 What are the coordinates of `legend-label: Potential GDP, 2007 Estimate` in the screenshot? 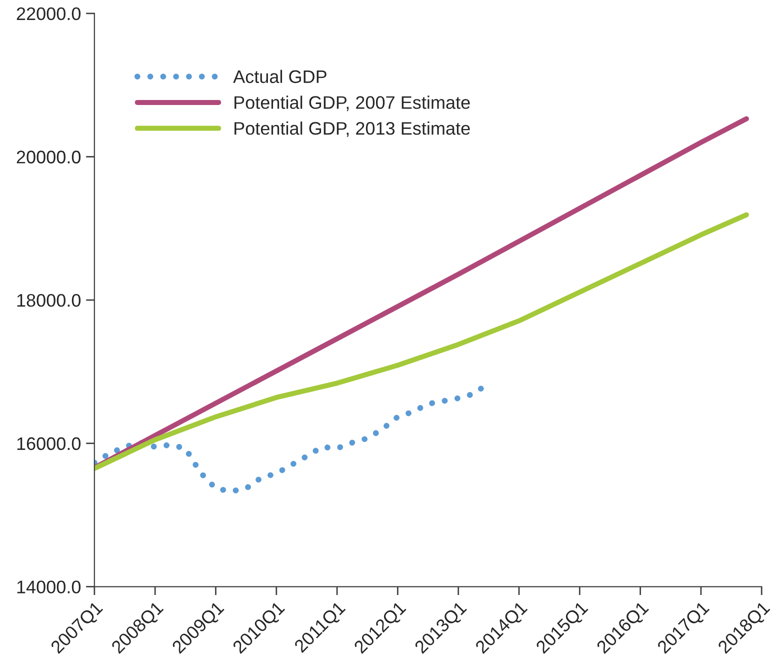 It's located at (352, 104).